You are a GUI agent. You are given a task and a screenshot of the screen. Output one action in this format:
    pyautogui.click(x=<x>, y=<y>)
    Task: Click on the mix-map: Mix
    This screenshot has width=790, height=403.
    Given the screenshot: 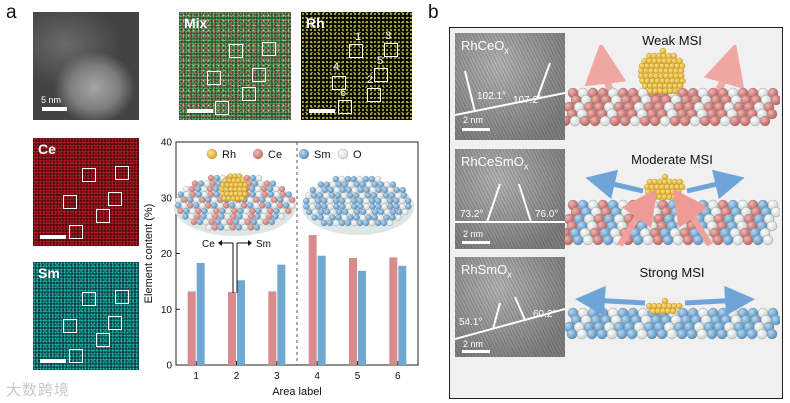 What is the action you would take?
    pyautogui.click(x=235, y=66)
    